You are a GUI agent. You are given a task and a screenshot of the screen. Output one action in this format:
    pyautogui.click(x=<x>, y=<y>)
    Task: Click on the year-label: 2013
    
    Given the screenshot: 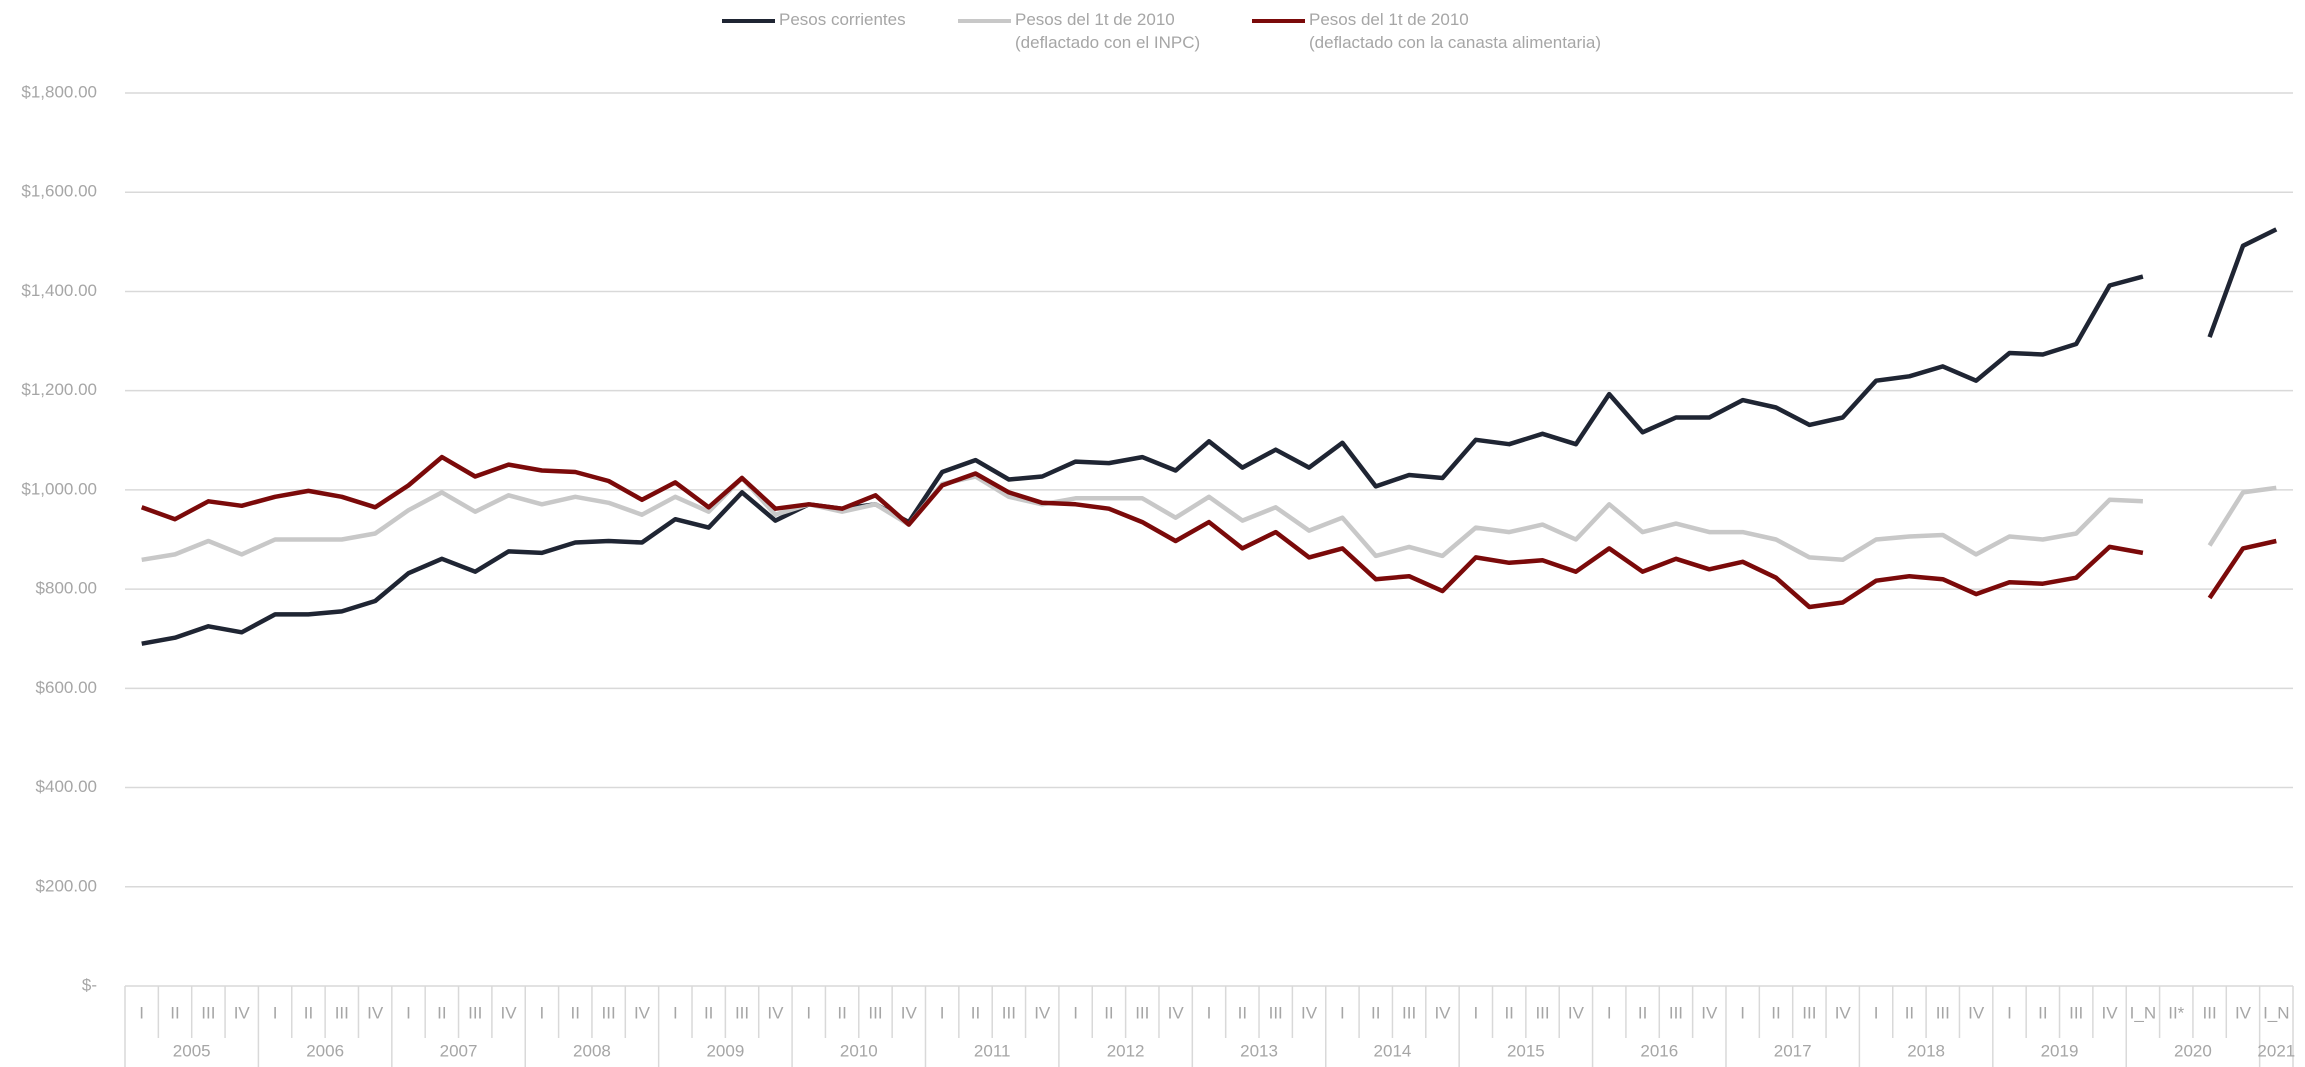 What is the action you would take?
    pyautogui.click(x=1259, y=1050)
    